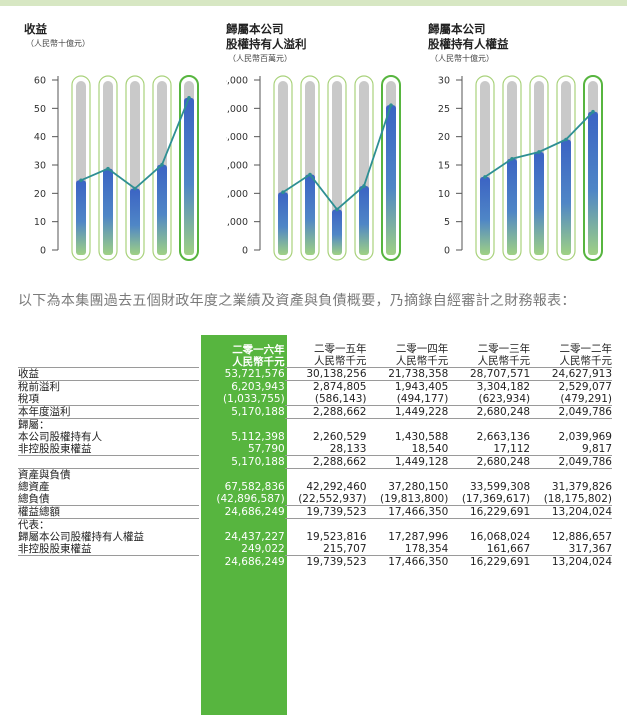  I want to click on value-cell: 2,874,805 (586,143), so click(325, 393).